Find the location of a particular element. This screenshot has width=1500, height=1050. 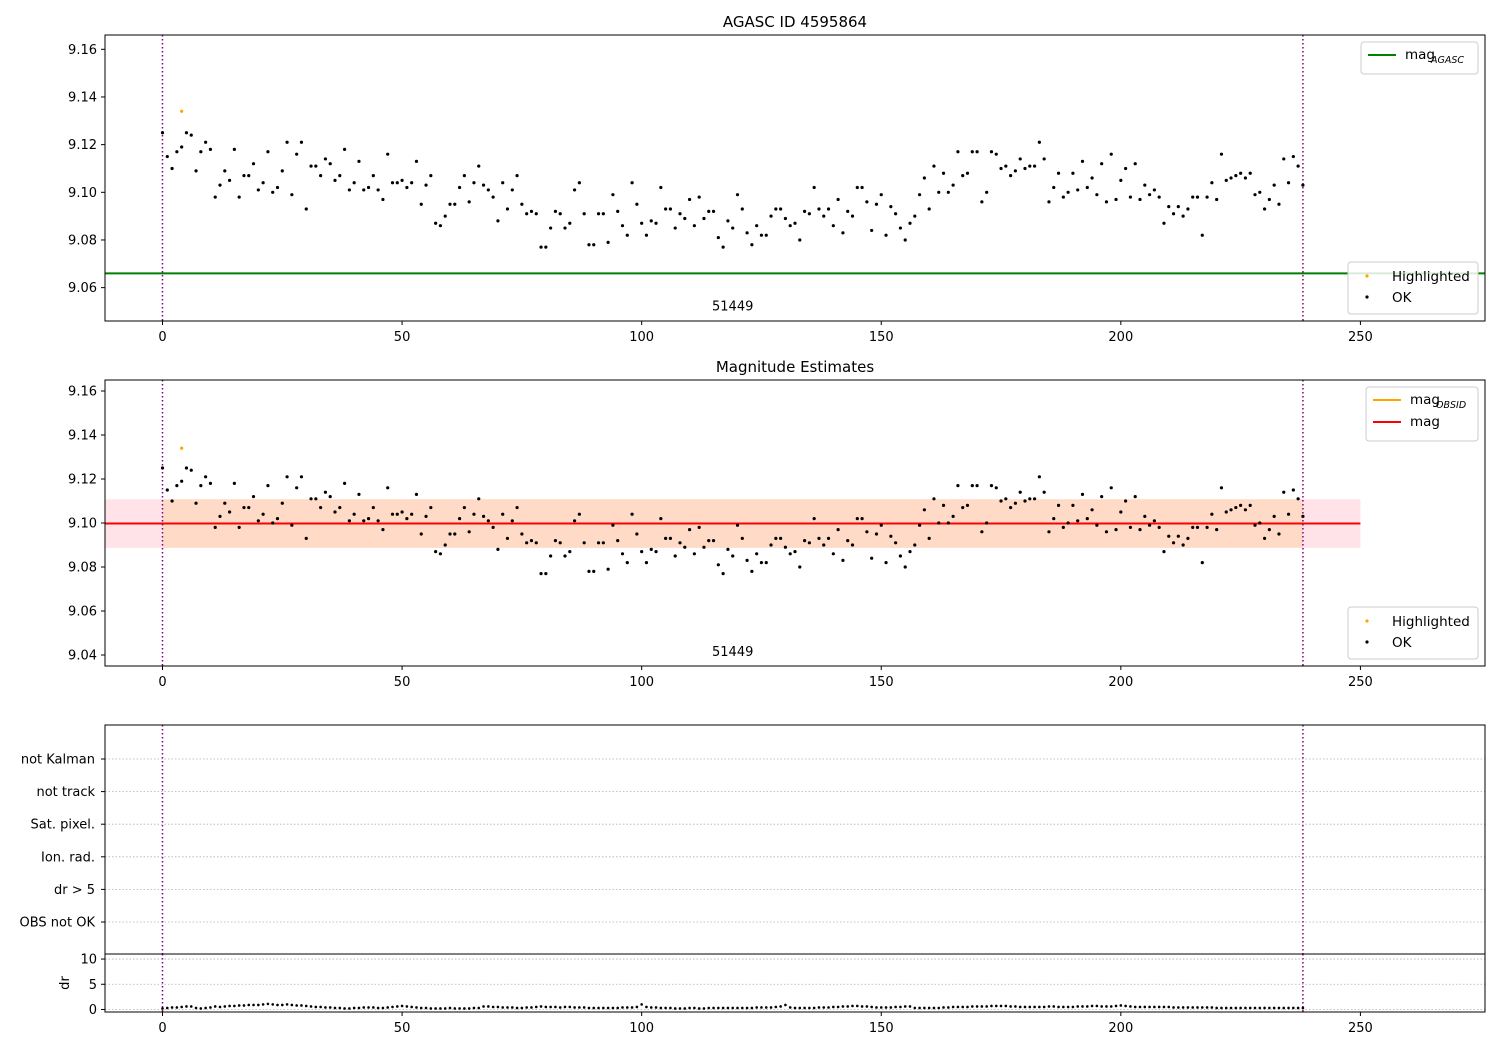

lower-legend-box is located at coordinates (1413, 633).